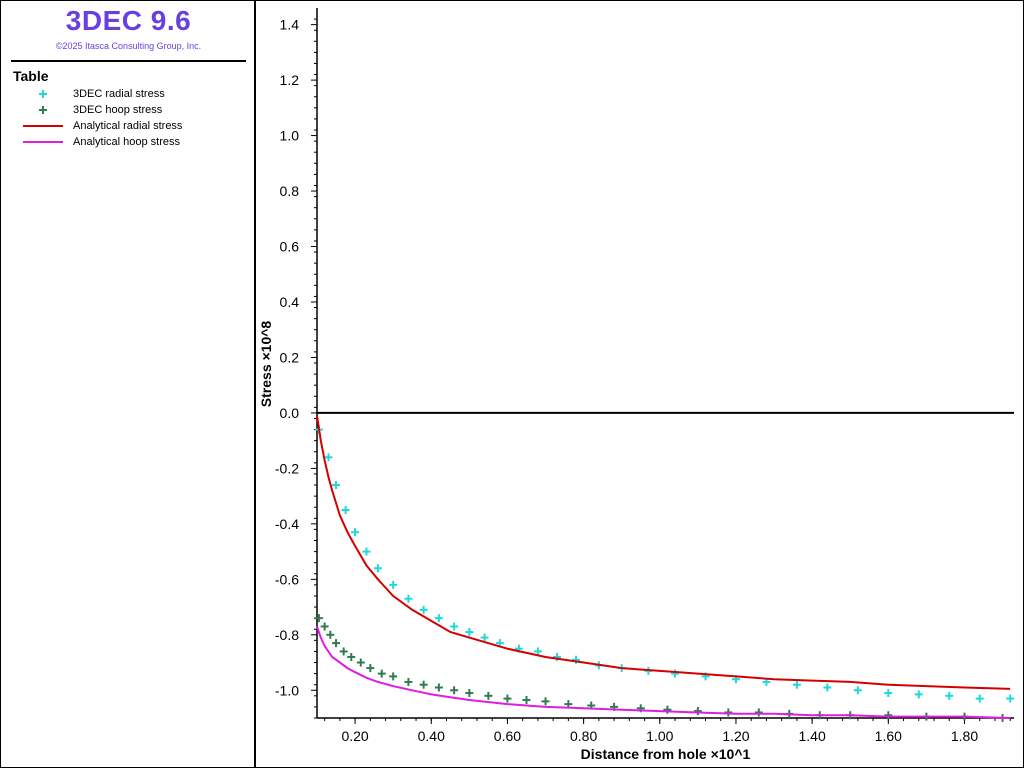 The image size is (1024, 768). What do you see at coordinates (287, 635) in the screenshot?
I see `y-tick-label: -0.8` at bounding box center [287, 635].